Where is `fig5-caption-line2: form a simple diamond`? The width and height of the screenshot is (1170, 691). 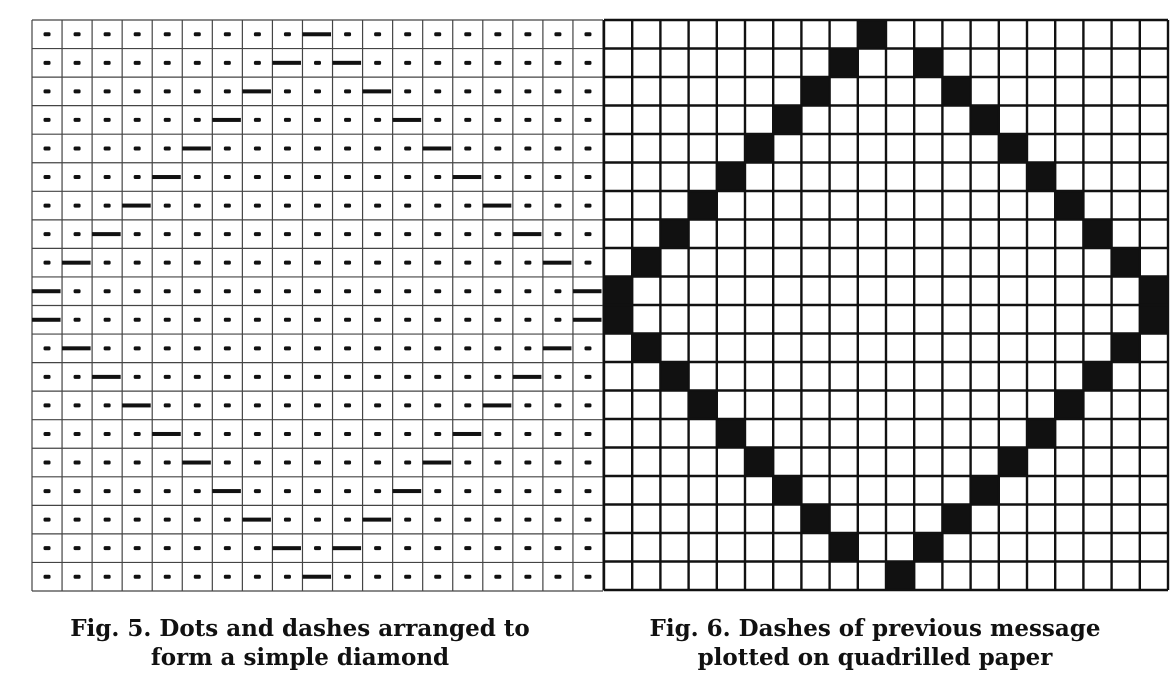
fig5-caption-line2: form a simple diamond is located at coordinates (300, 657).